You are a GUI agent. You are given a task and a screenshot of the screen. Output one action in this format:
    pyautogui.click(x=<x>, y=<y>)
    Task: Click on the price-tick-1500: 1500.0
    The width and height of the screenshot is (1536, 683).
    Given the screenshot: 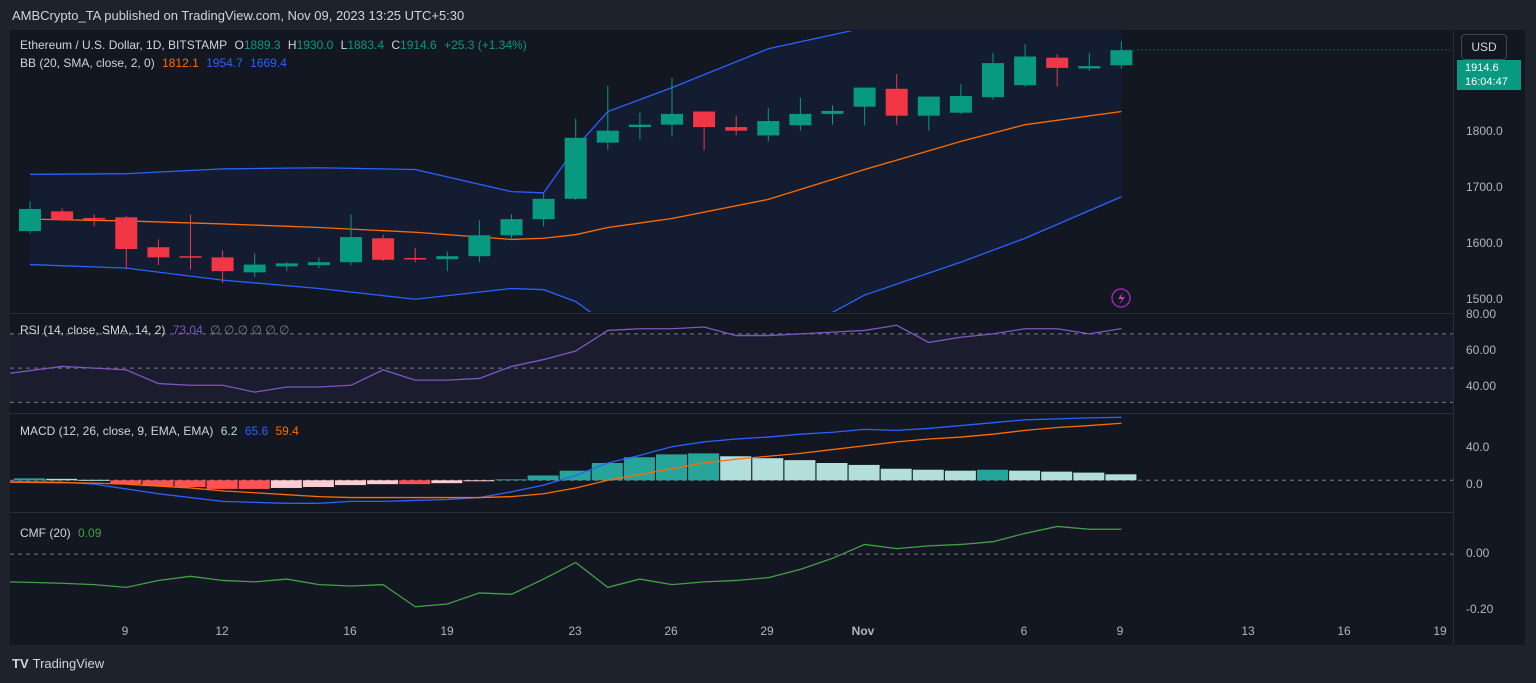 What is the action you would take?
    pyautogui.click(x=1484, y=299)
    